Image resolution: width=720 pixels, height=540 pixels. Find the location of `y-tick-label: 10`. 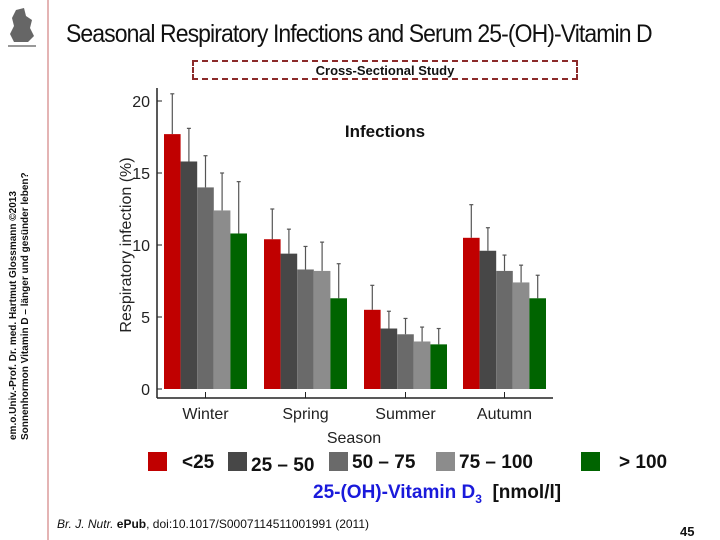

y-tick-label: 10 is located at coordinates (141, 246).